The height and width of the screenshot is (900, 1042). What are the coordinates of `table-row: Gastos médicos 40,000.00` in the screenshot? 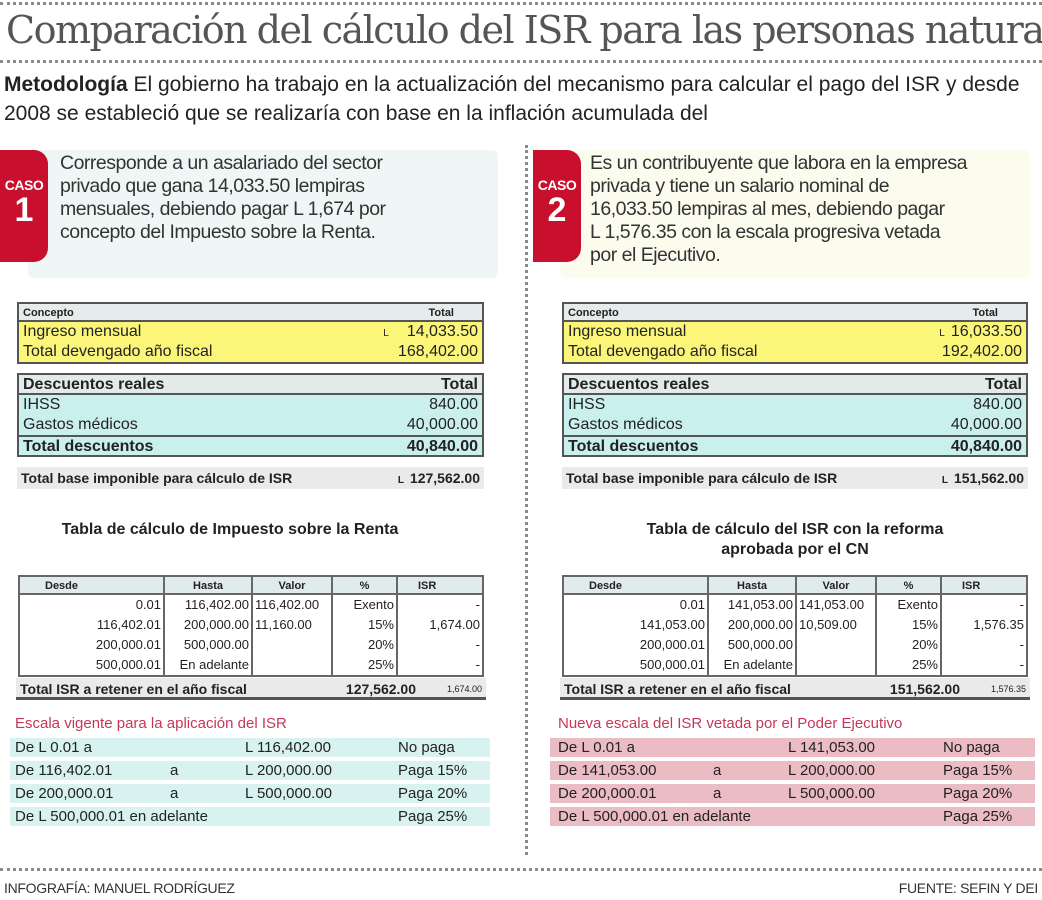 It's located at (250, 425).